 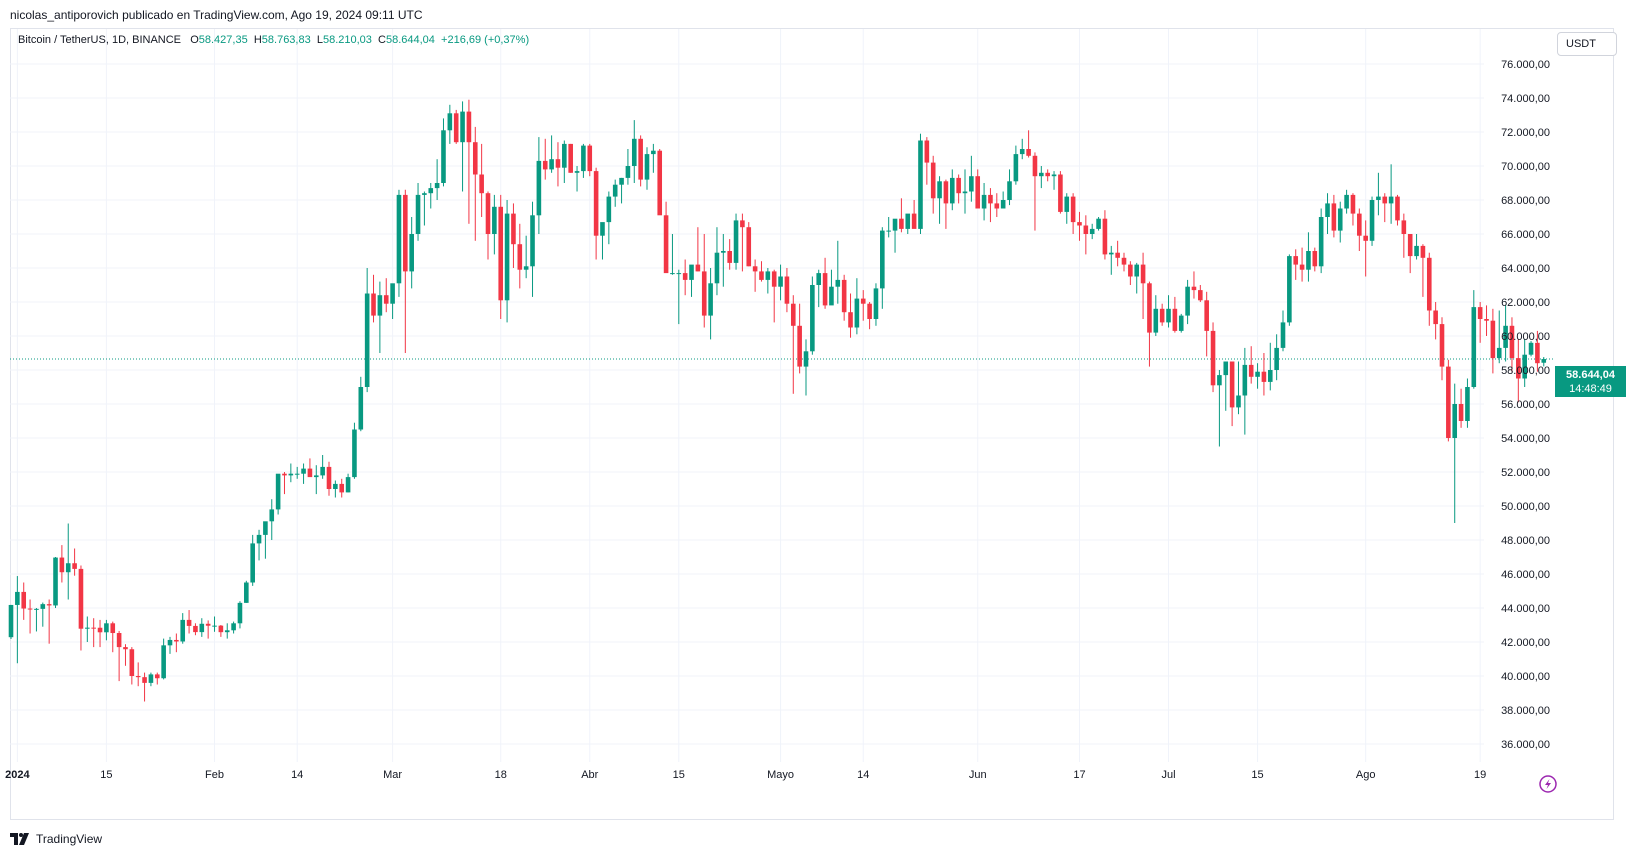 What do you see at coordinates (69, 839) in the screenshot?
I see `brand-name: TradingView` at bounding box center [69, 839].